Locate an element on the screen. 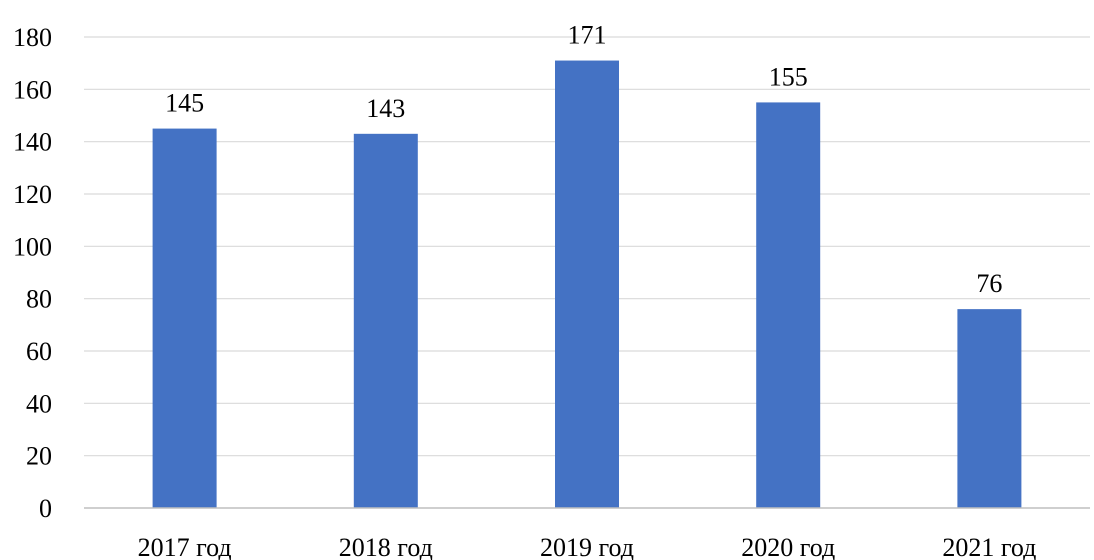 The image size is (1094, 560). data-label: 171 is located at coordinates (587, 35).